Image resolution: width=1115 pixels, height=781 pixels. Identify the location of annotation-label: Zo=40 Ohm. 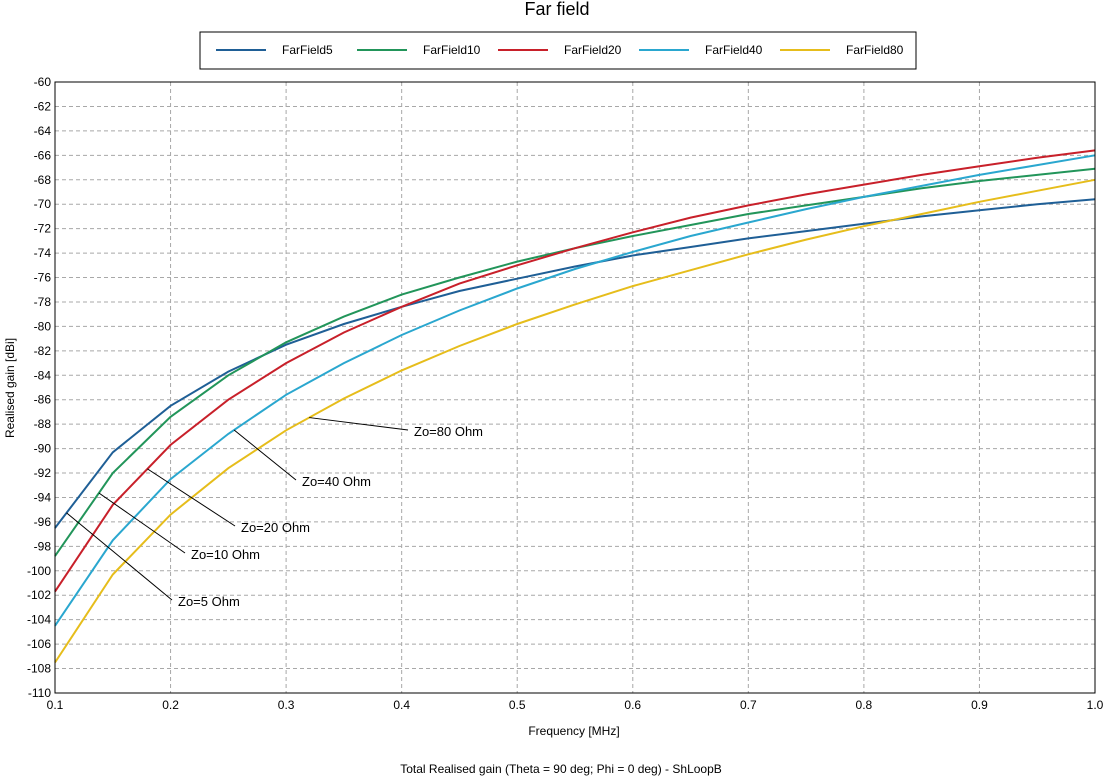
(336, 481).